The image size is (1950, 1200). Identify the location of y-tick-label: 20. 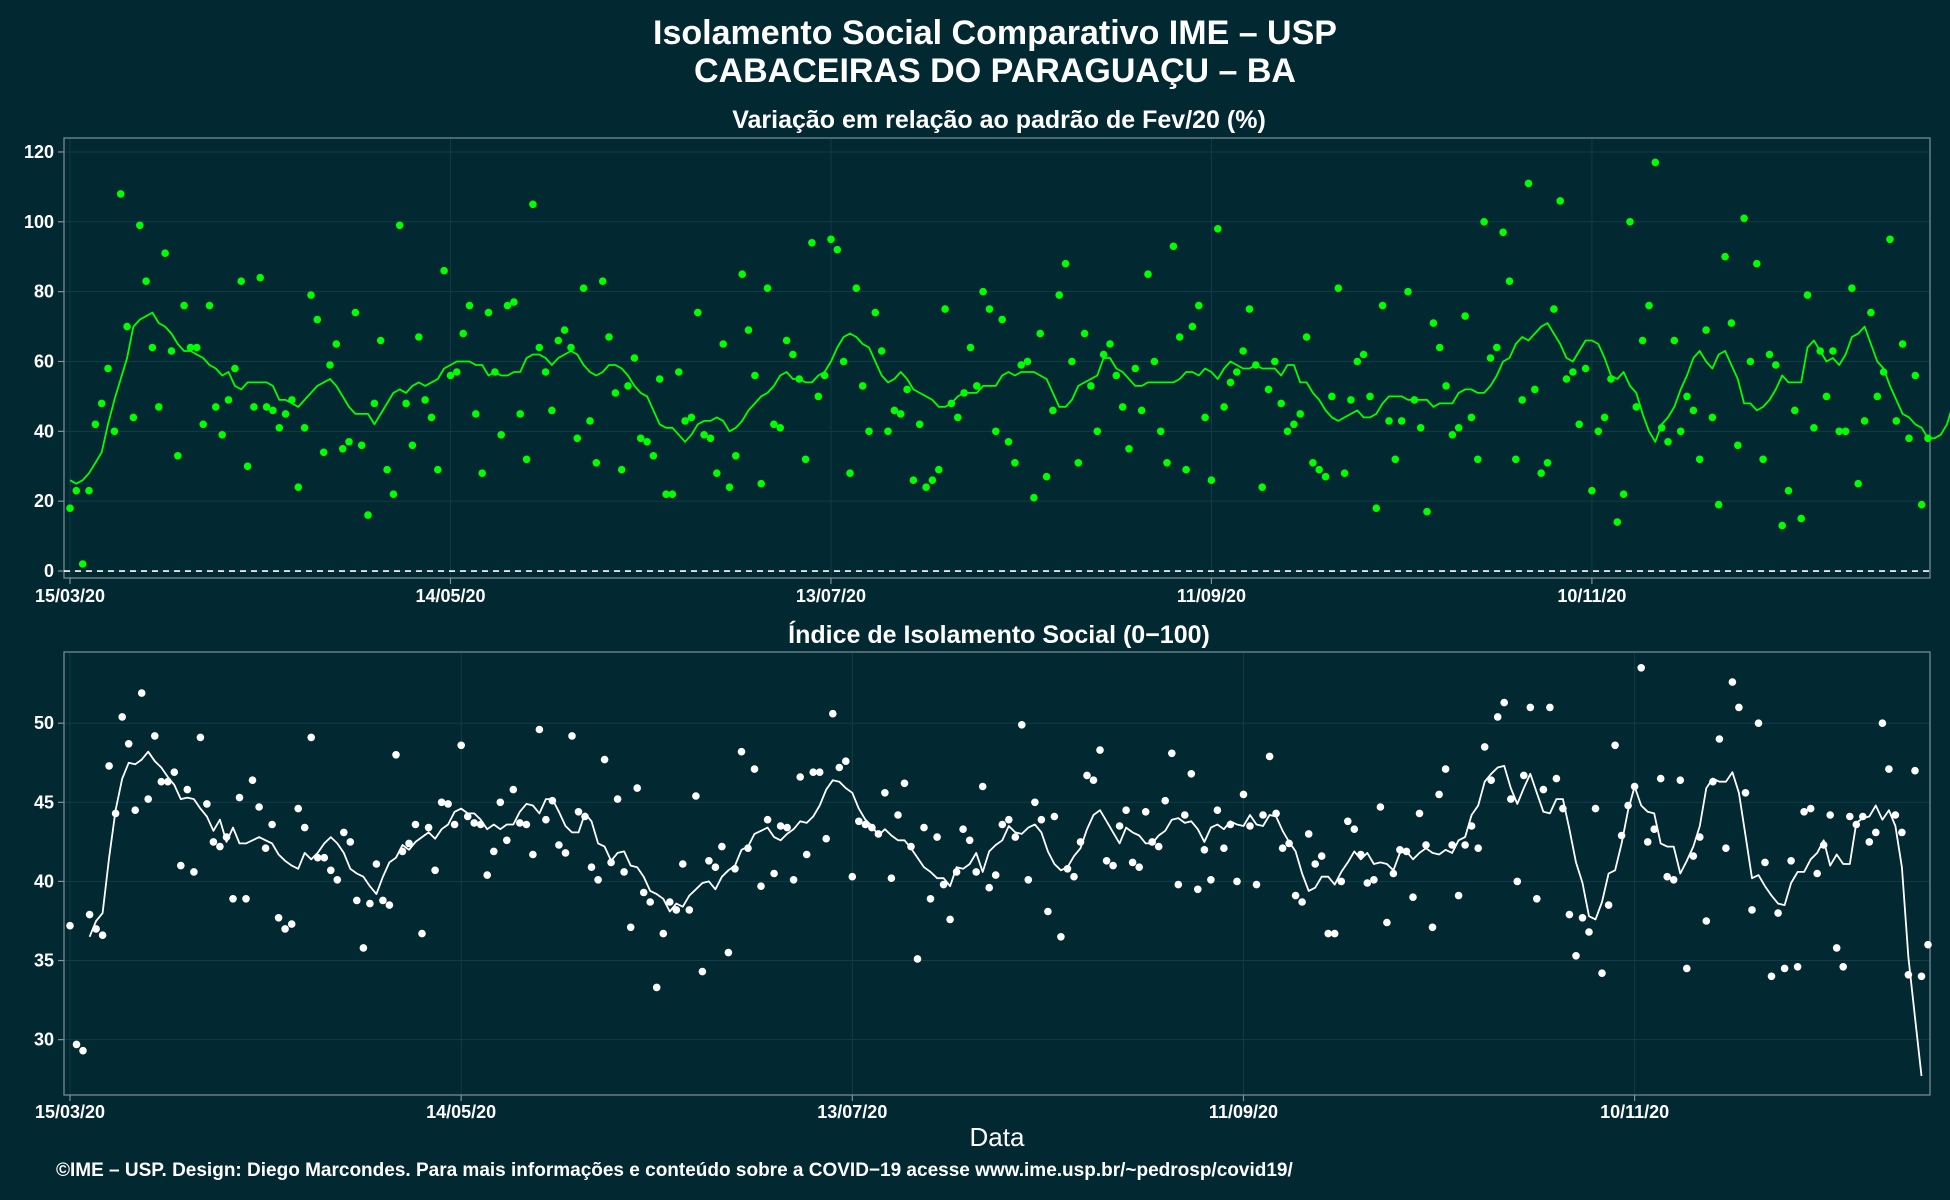
(44, 501).